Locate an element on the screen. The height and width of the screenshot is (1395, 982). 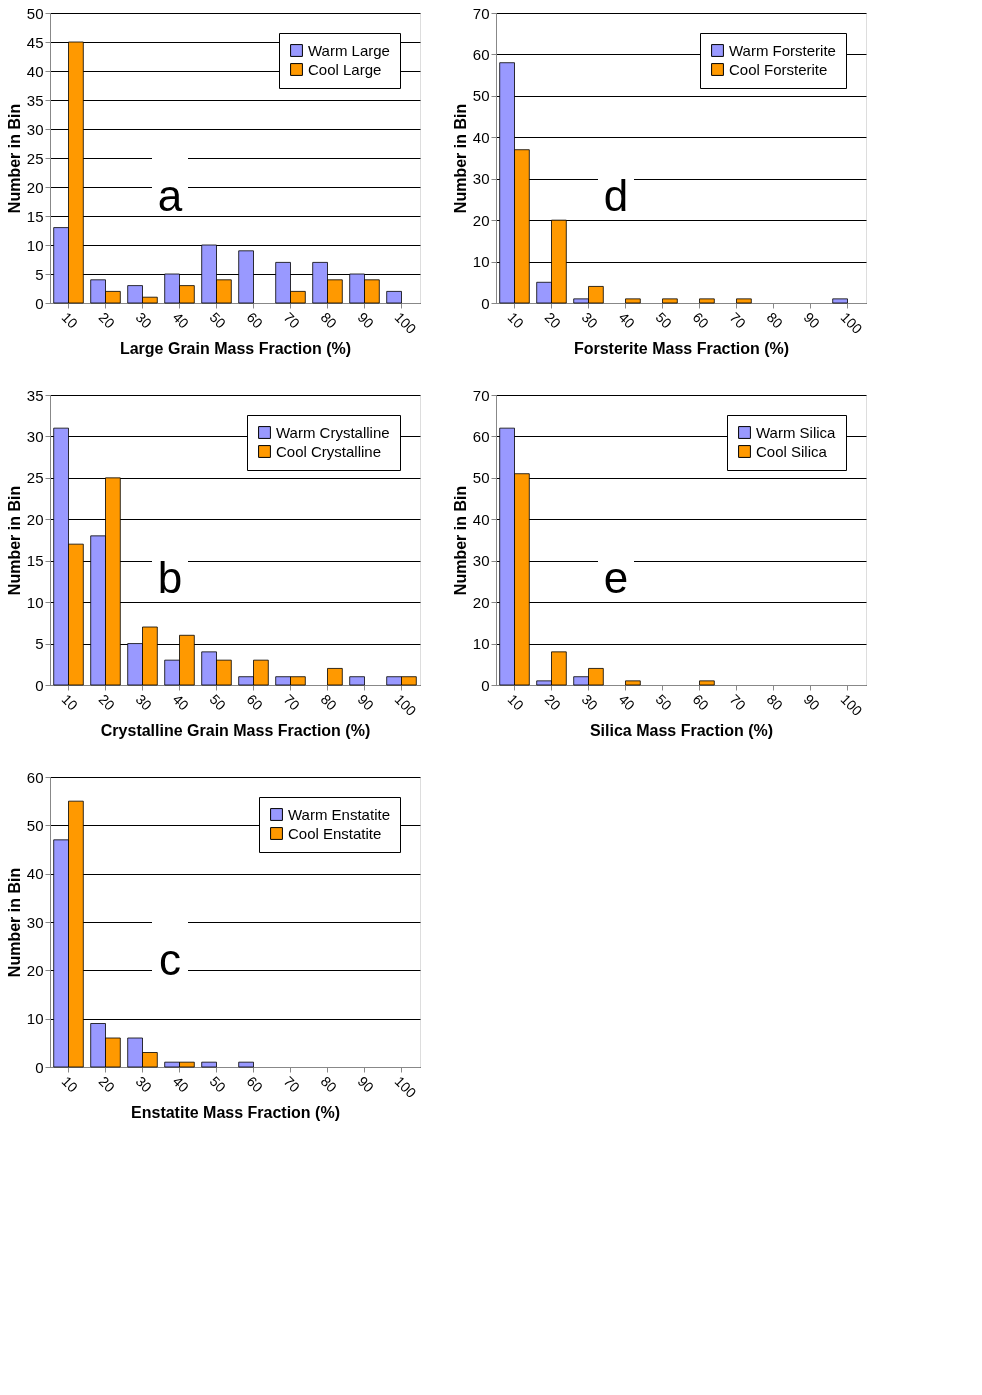
x-axis-title: Enstatite Mass Fraction (%) is located at coordinates (235, 1112).